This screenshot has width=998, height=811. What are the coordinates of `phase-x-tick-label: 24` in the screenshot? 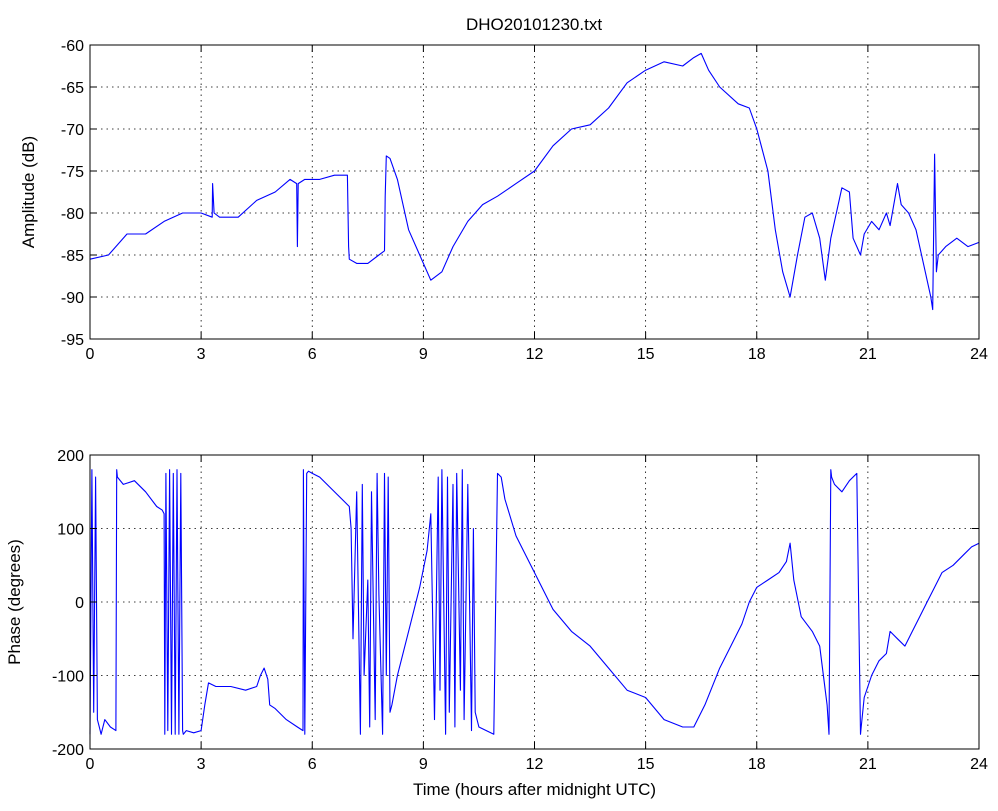 It's located at (979, 764).